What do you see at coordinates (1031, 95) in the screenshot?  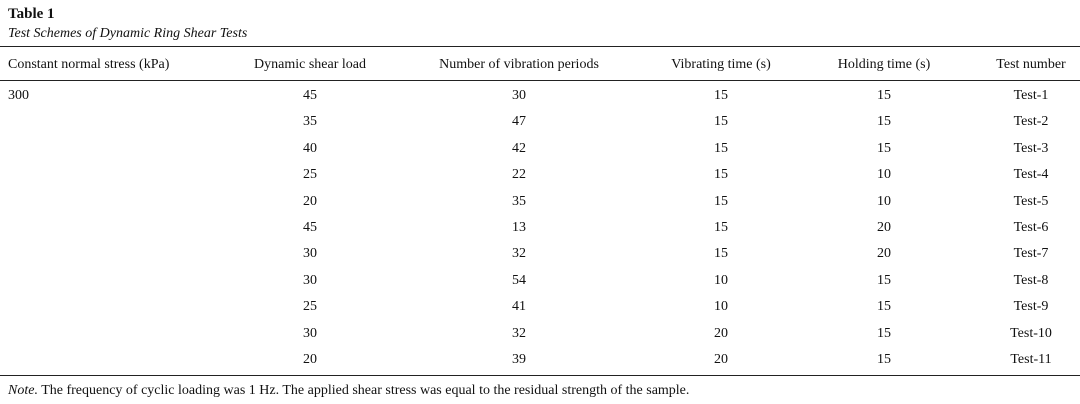 I see `table-cell: Test-1` at bounding box center [1031, 95].